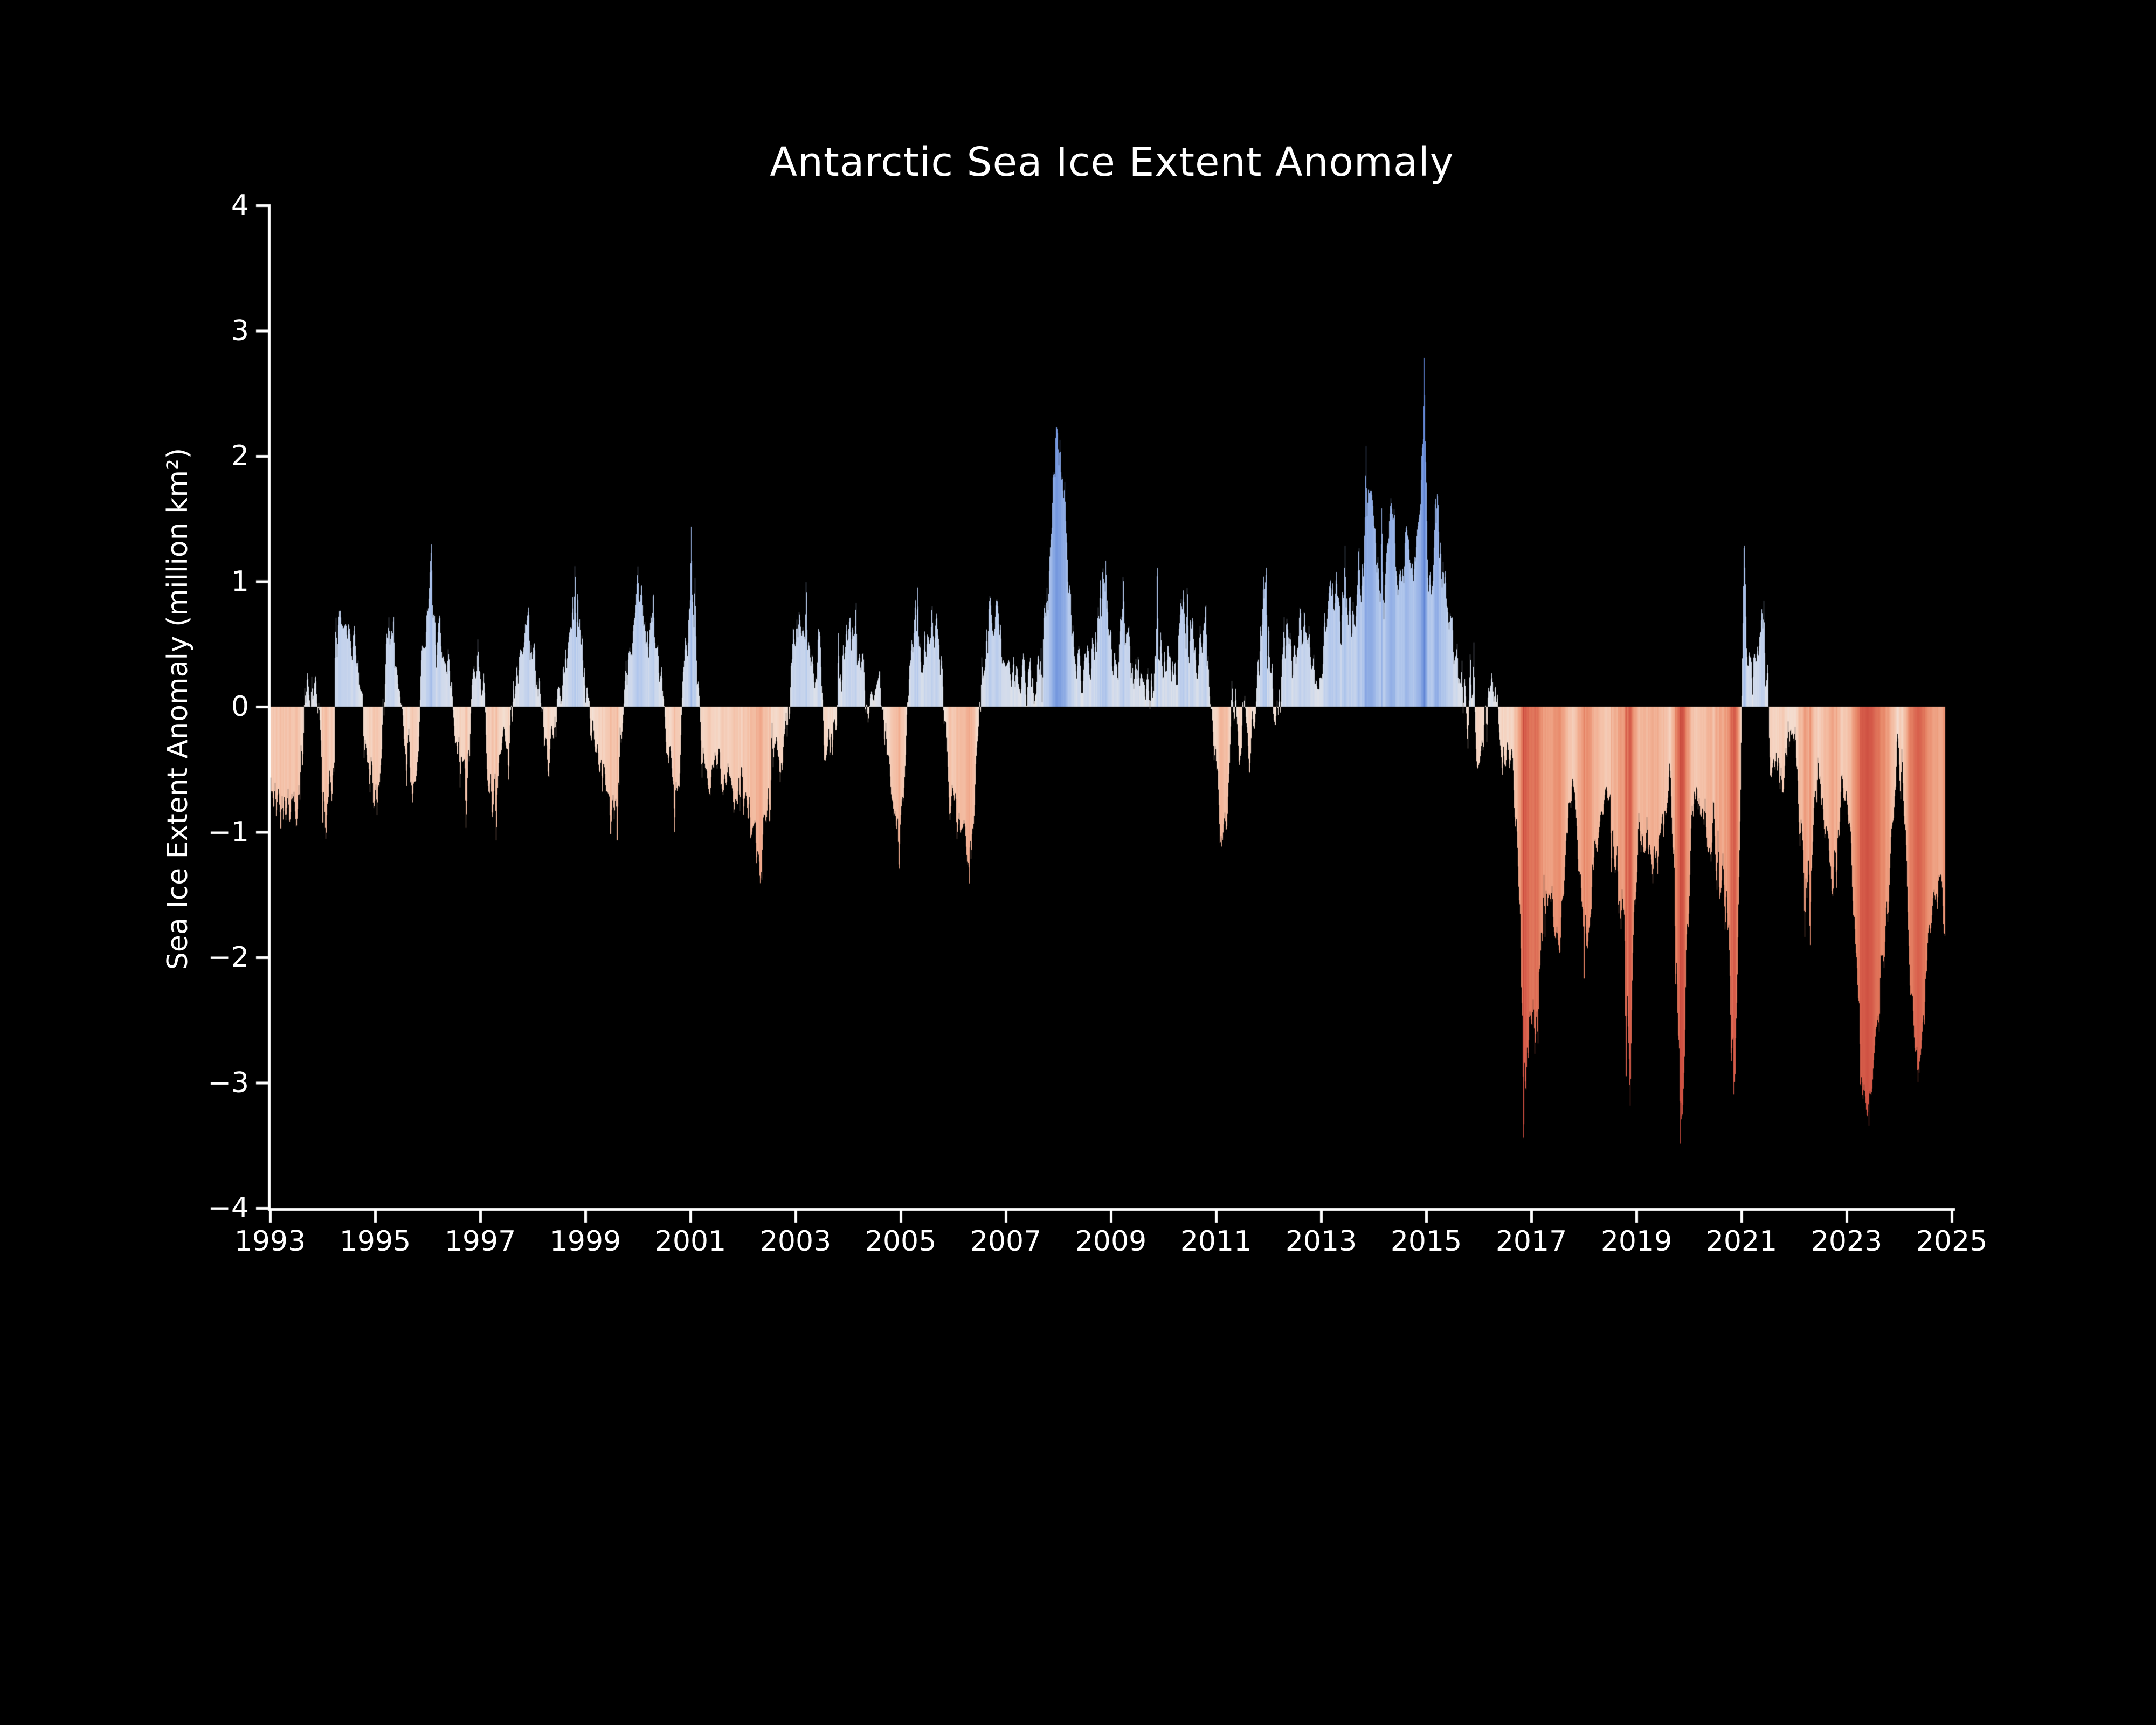  What do you see at coordinates (270, 1241) in the screenshot?
I see `x-tick-label: 1993` at bounding box center [270, 1241].